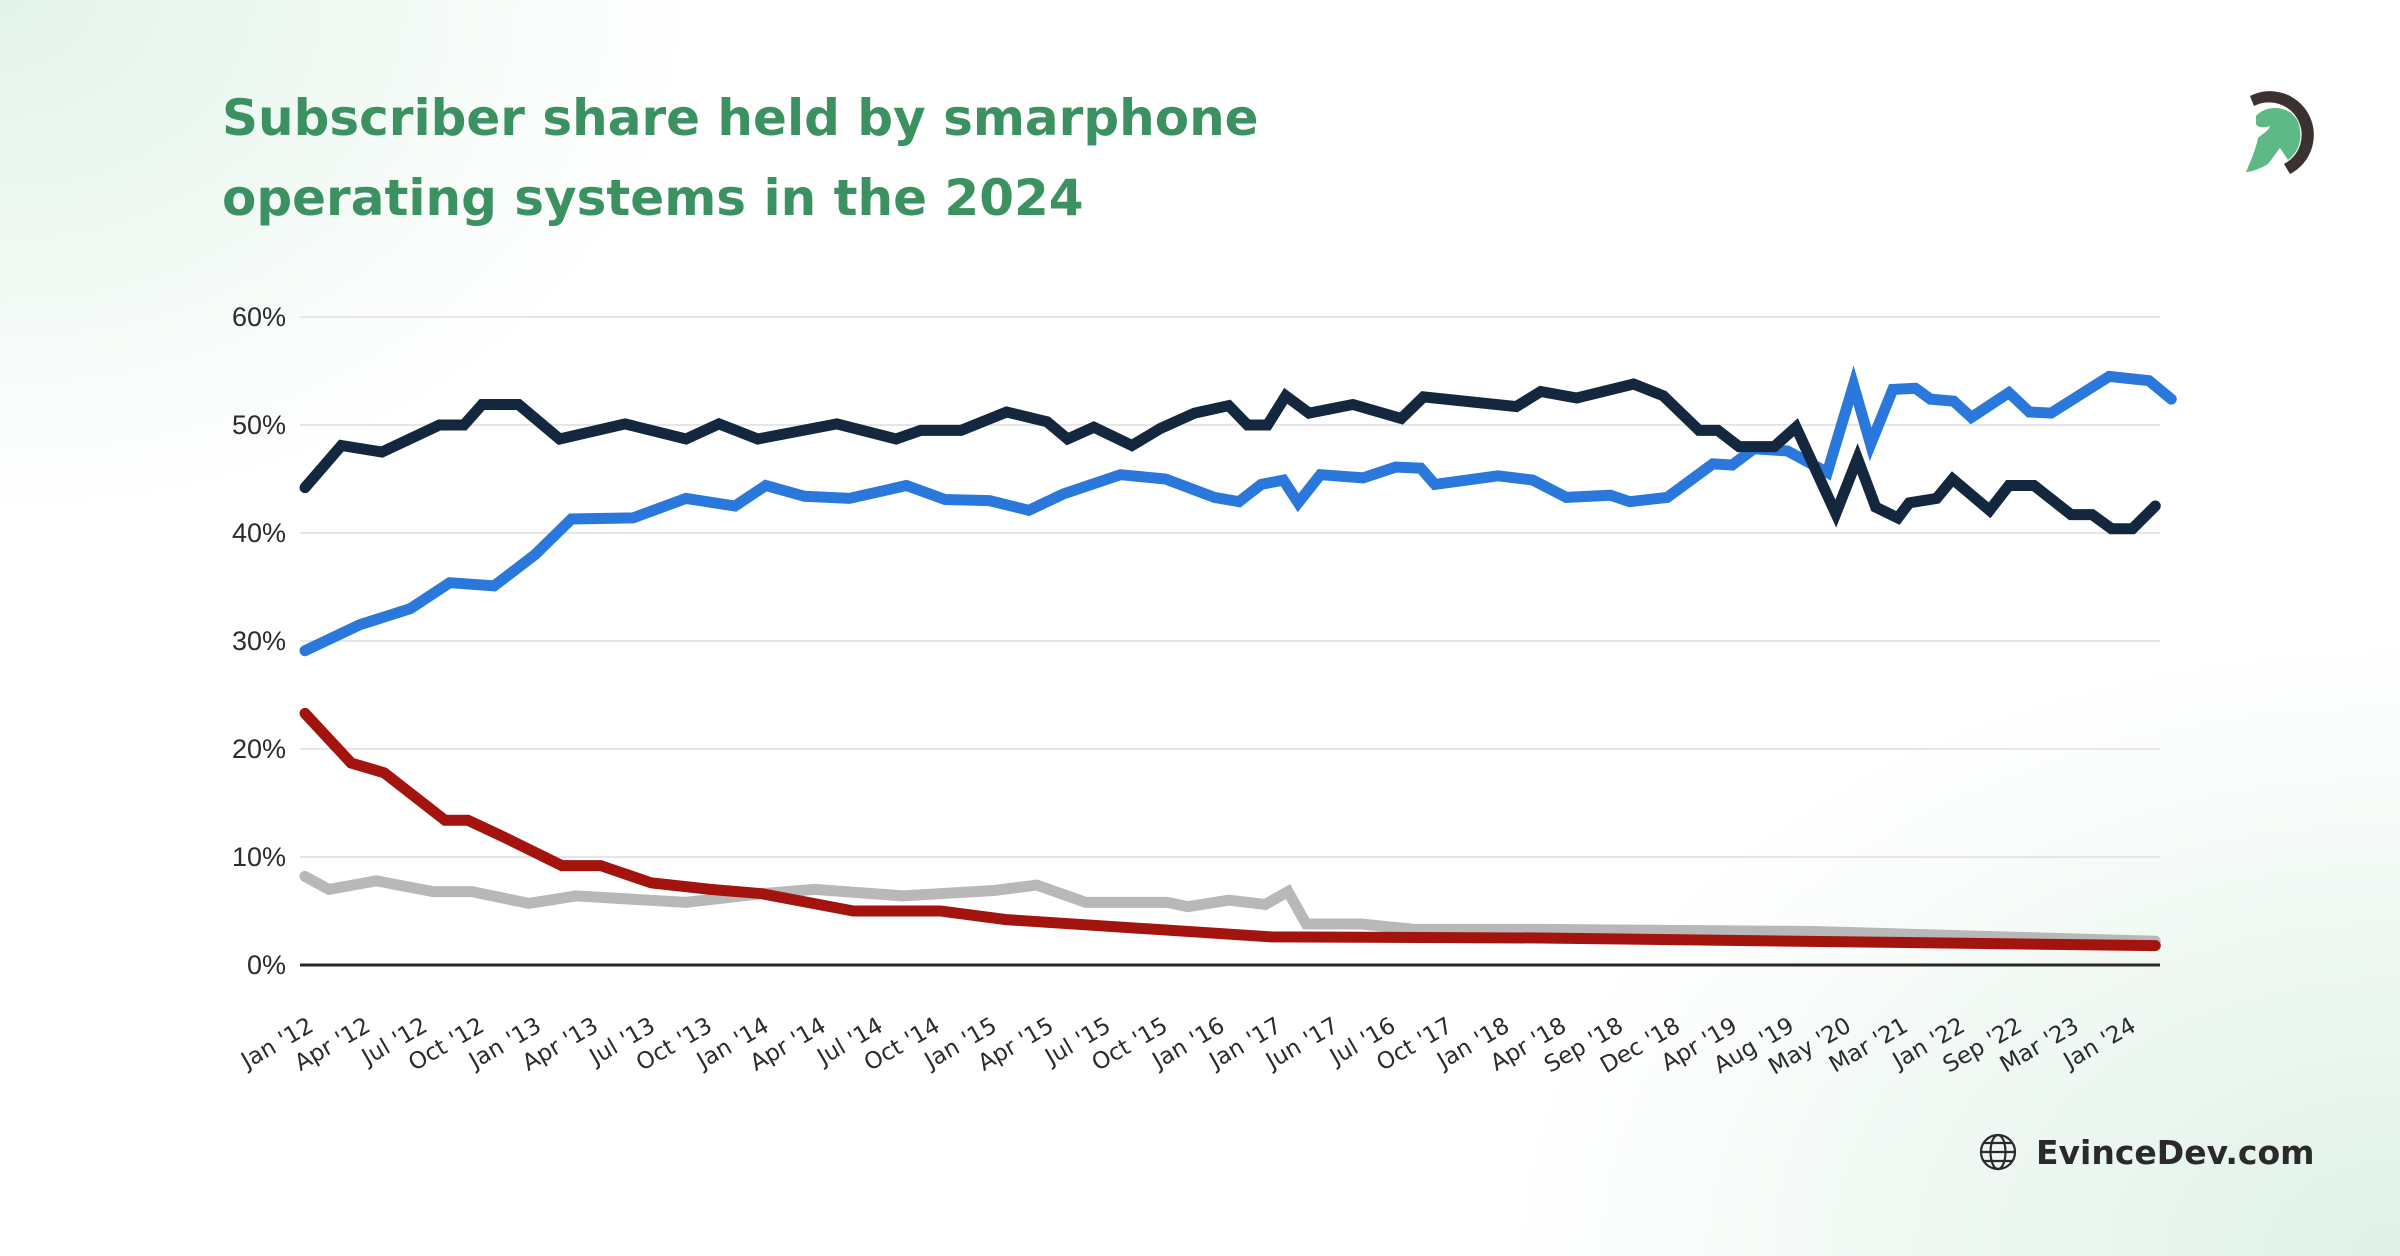 This screenshot has width=2400, height=1256. What do you see at coordinates (259, 749) in the screenshot?
I see `y-tick-label: 20%` at bounding box center [259, 749].